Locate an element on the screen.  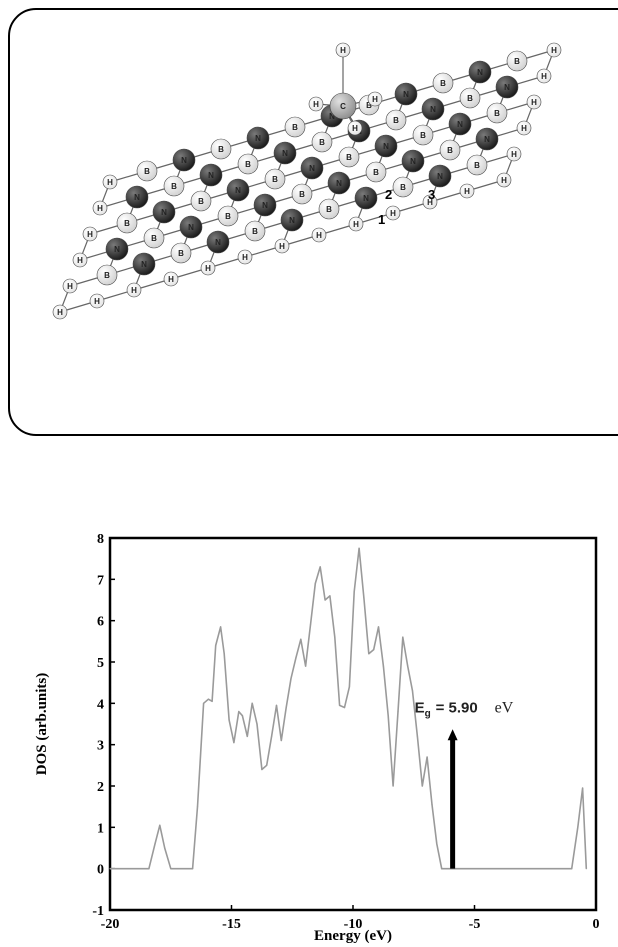
atom-label: C is located at coordinates (343, 106).